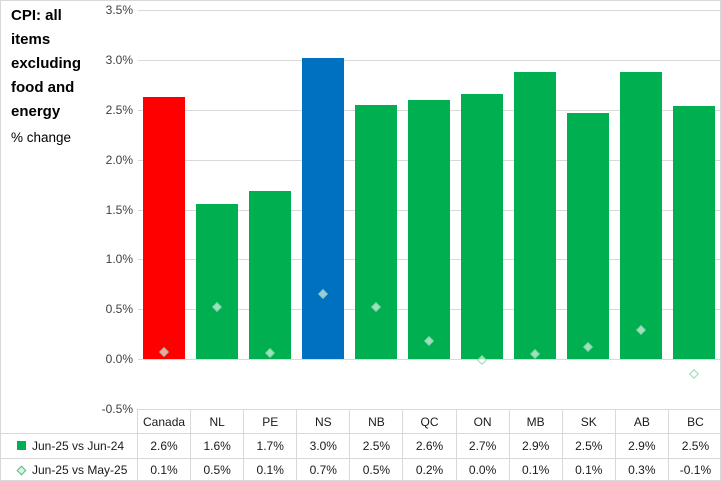 Image resolution: width=721 pixels, height=481 pixels. What do you see at coordinates (589, 445) in the screenshot?
I see `value-cell-sk: 2.5%` at bounding box center [589, 445].